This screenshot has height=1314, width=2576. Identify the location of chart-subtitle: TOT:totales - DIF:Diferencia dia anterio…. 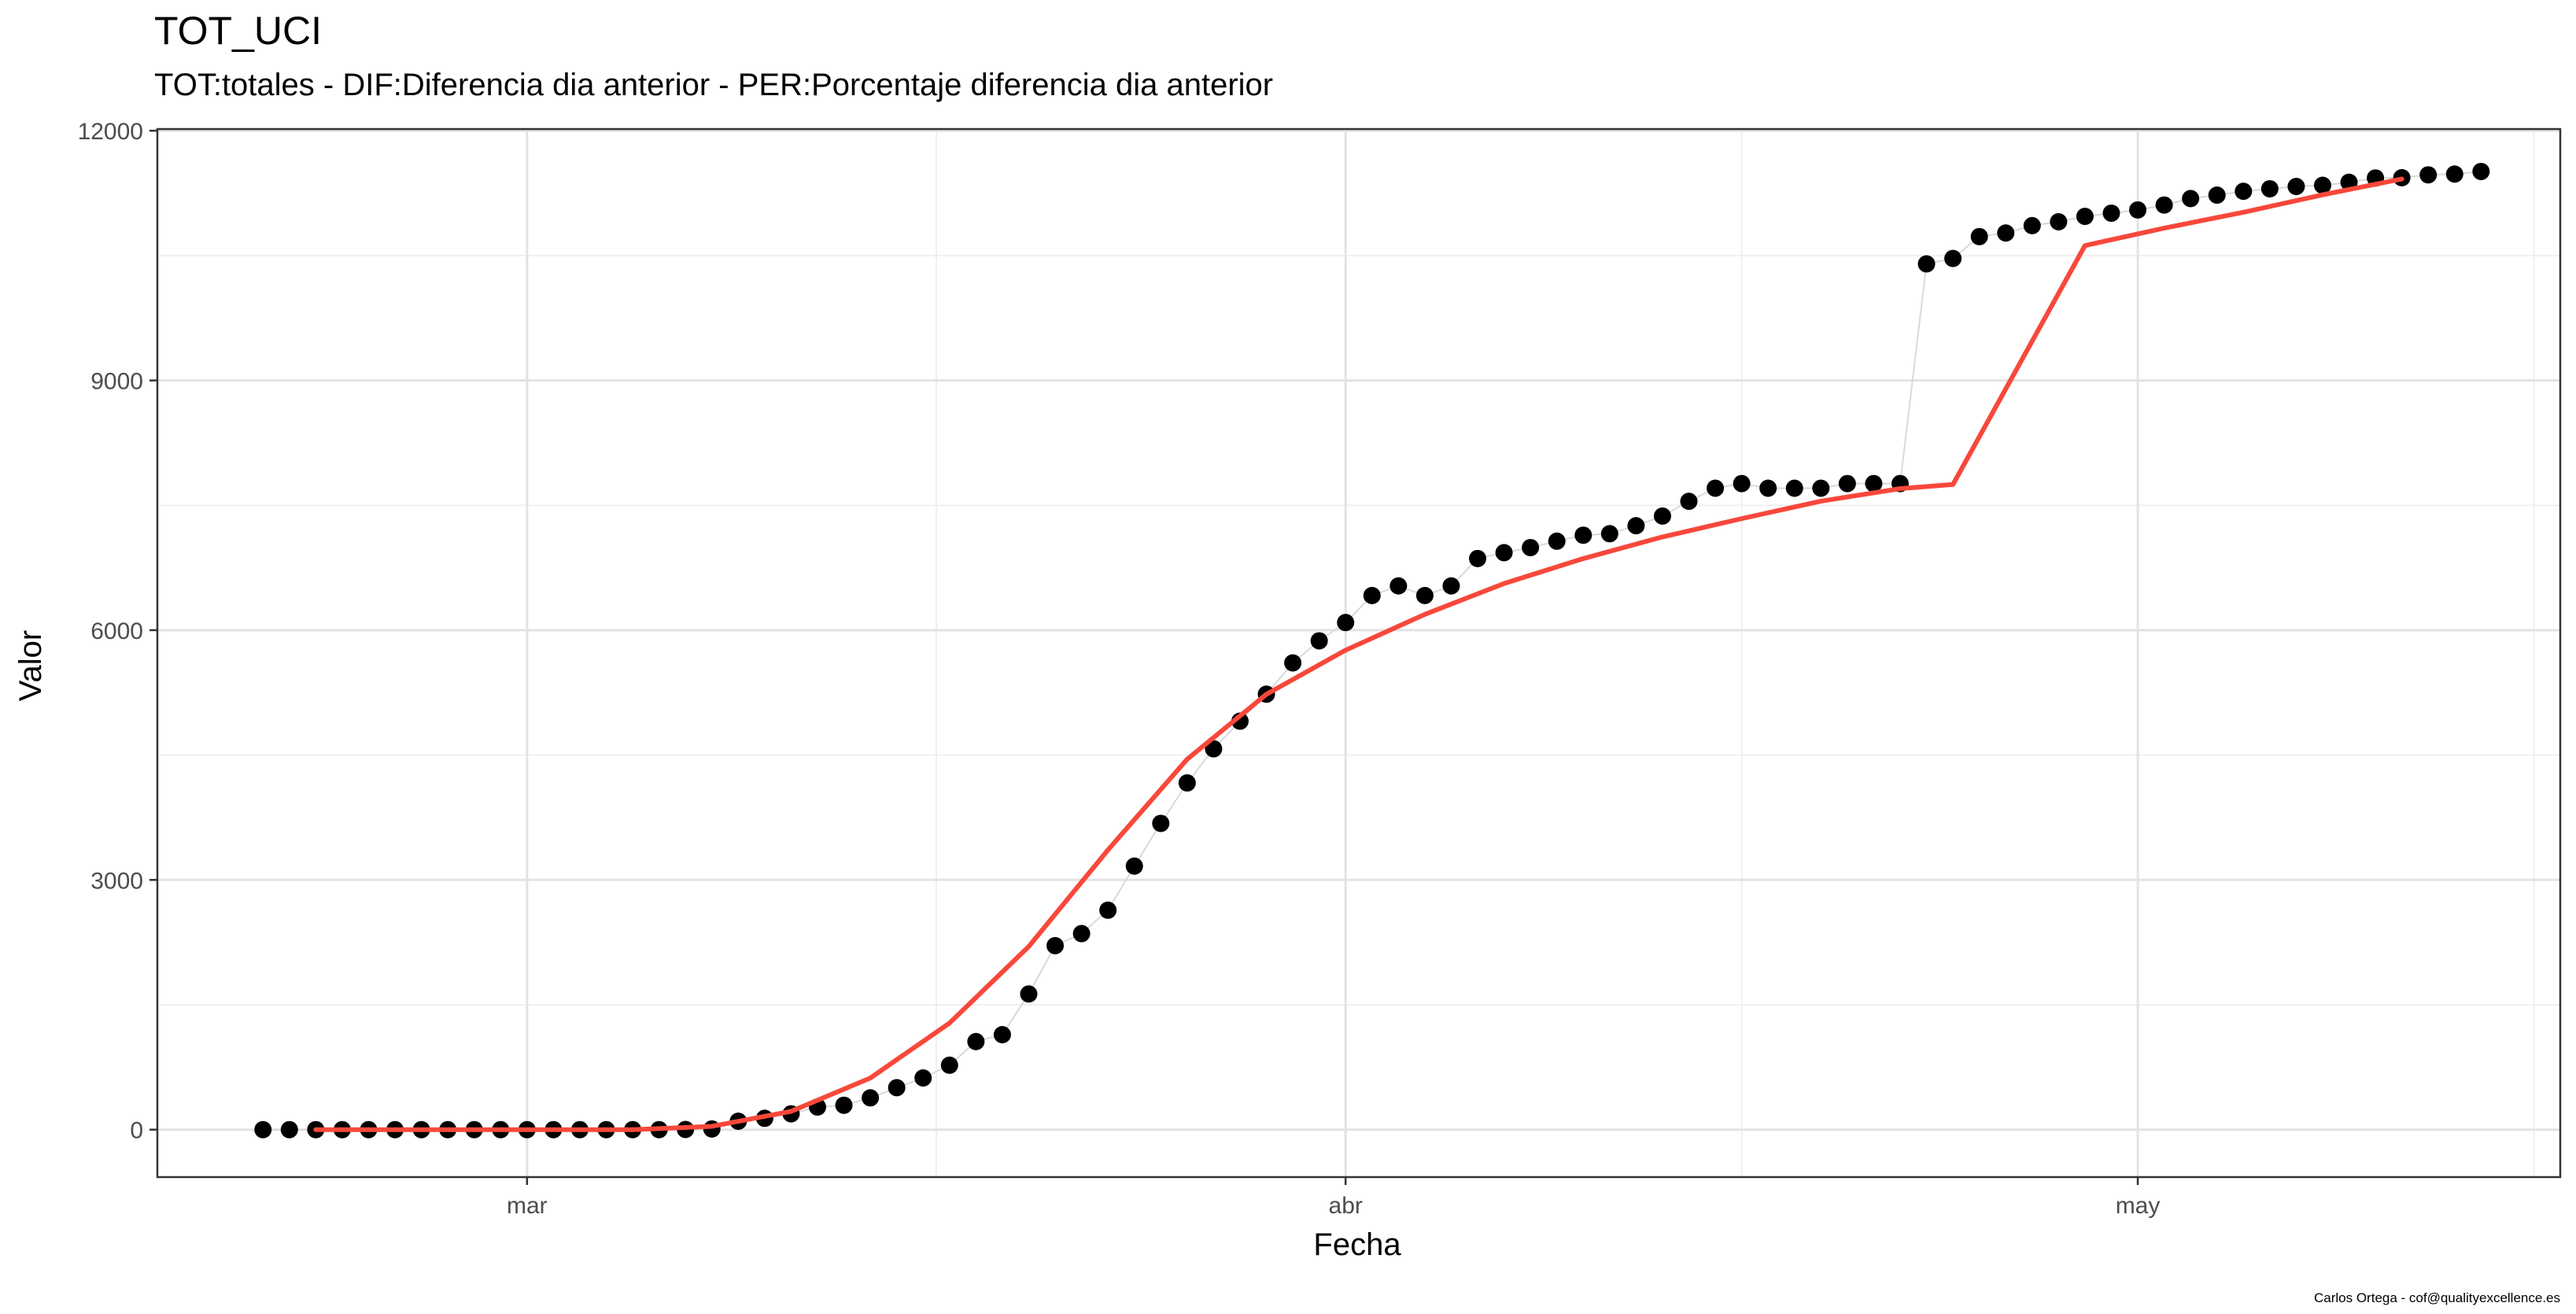
(714, 85).